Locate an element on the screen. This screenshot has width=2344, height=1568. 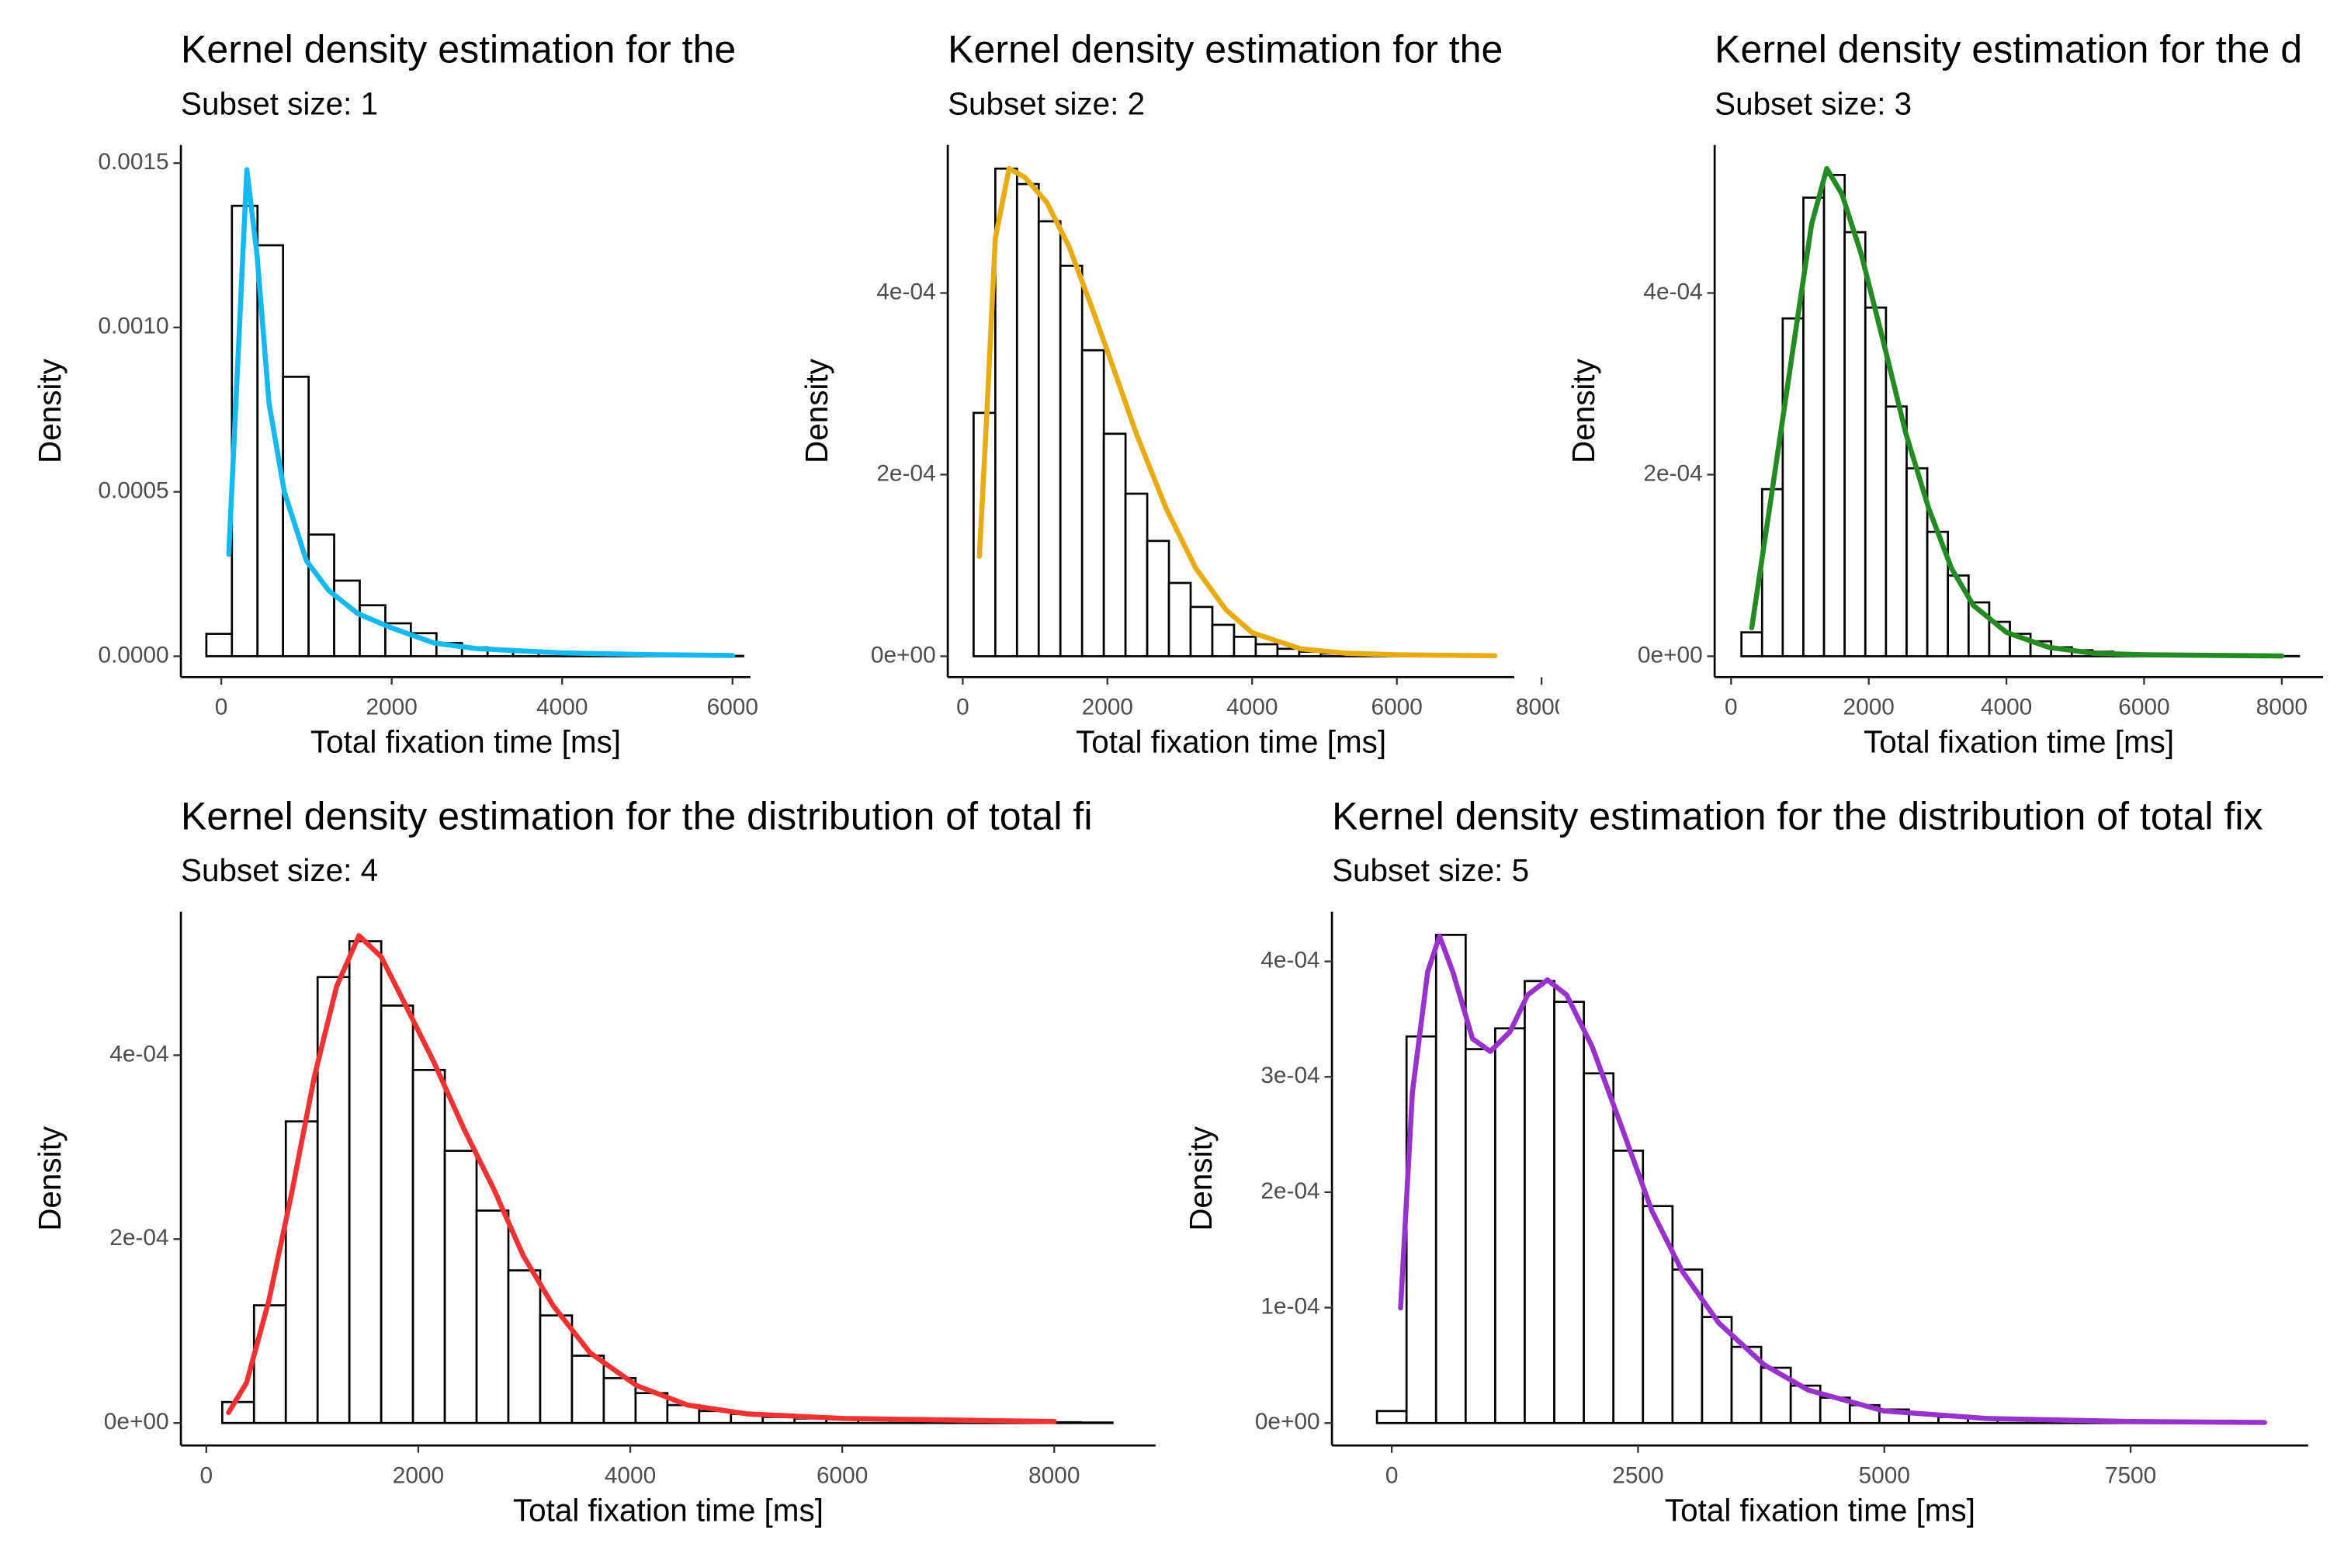
y-tick-label: 0.0010 is located at coordinates (133, 326).